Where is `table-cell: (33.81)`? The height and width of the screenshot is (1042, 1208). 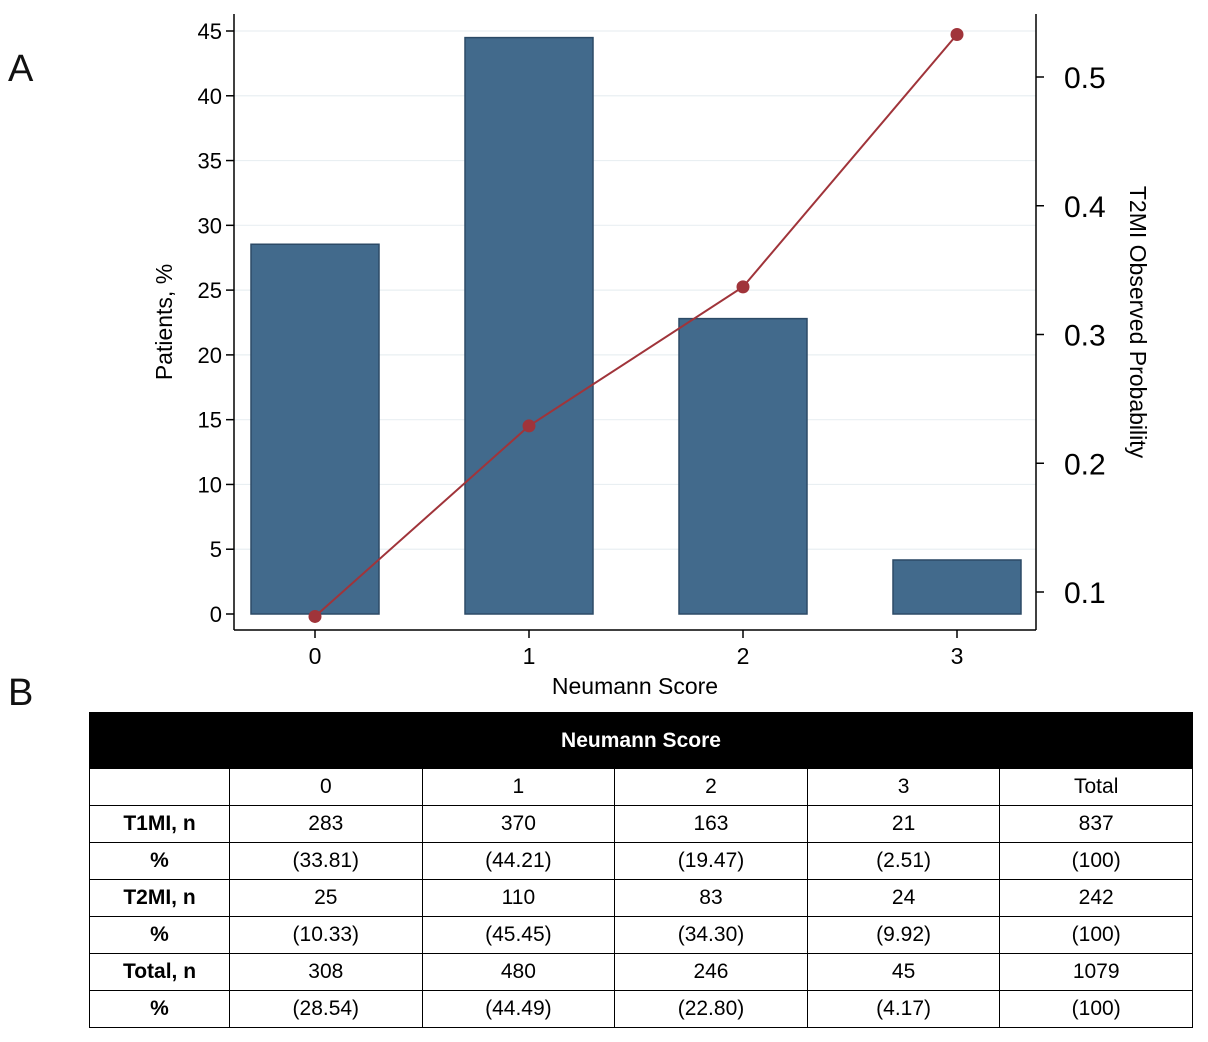 table-cell: (33.81) is located at coordinates (326, 861).